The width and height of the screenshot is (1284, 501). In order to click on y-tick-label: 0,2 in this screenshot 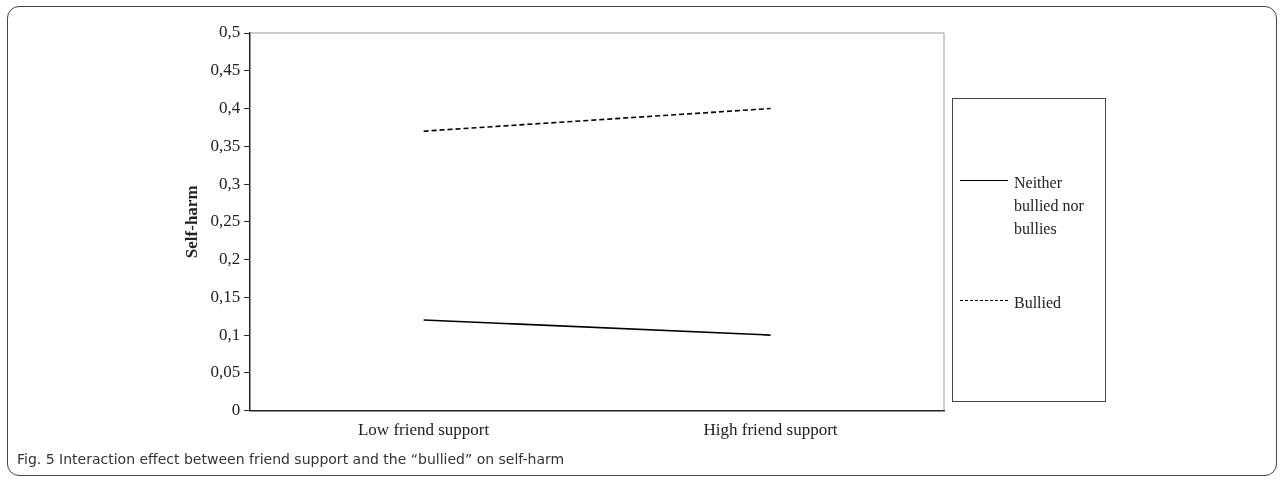, I will do `click(229, 259)`.